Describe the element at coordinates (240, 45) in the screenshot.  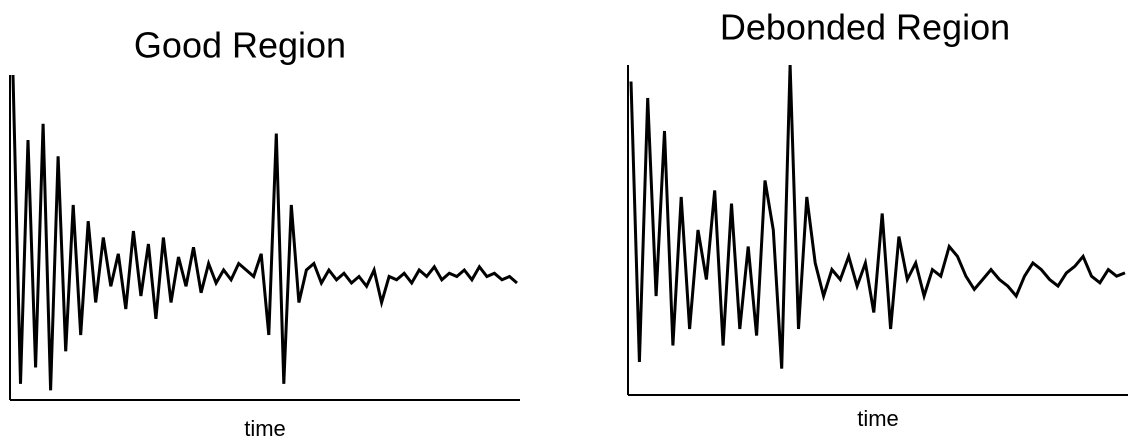
I see `chart-title: Good Region` at that location.